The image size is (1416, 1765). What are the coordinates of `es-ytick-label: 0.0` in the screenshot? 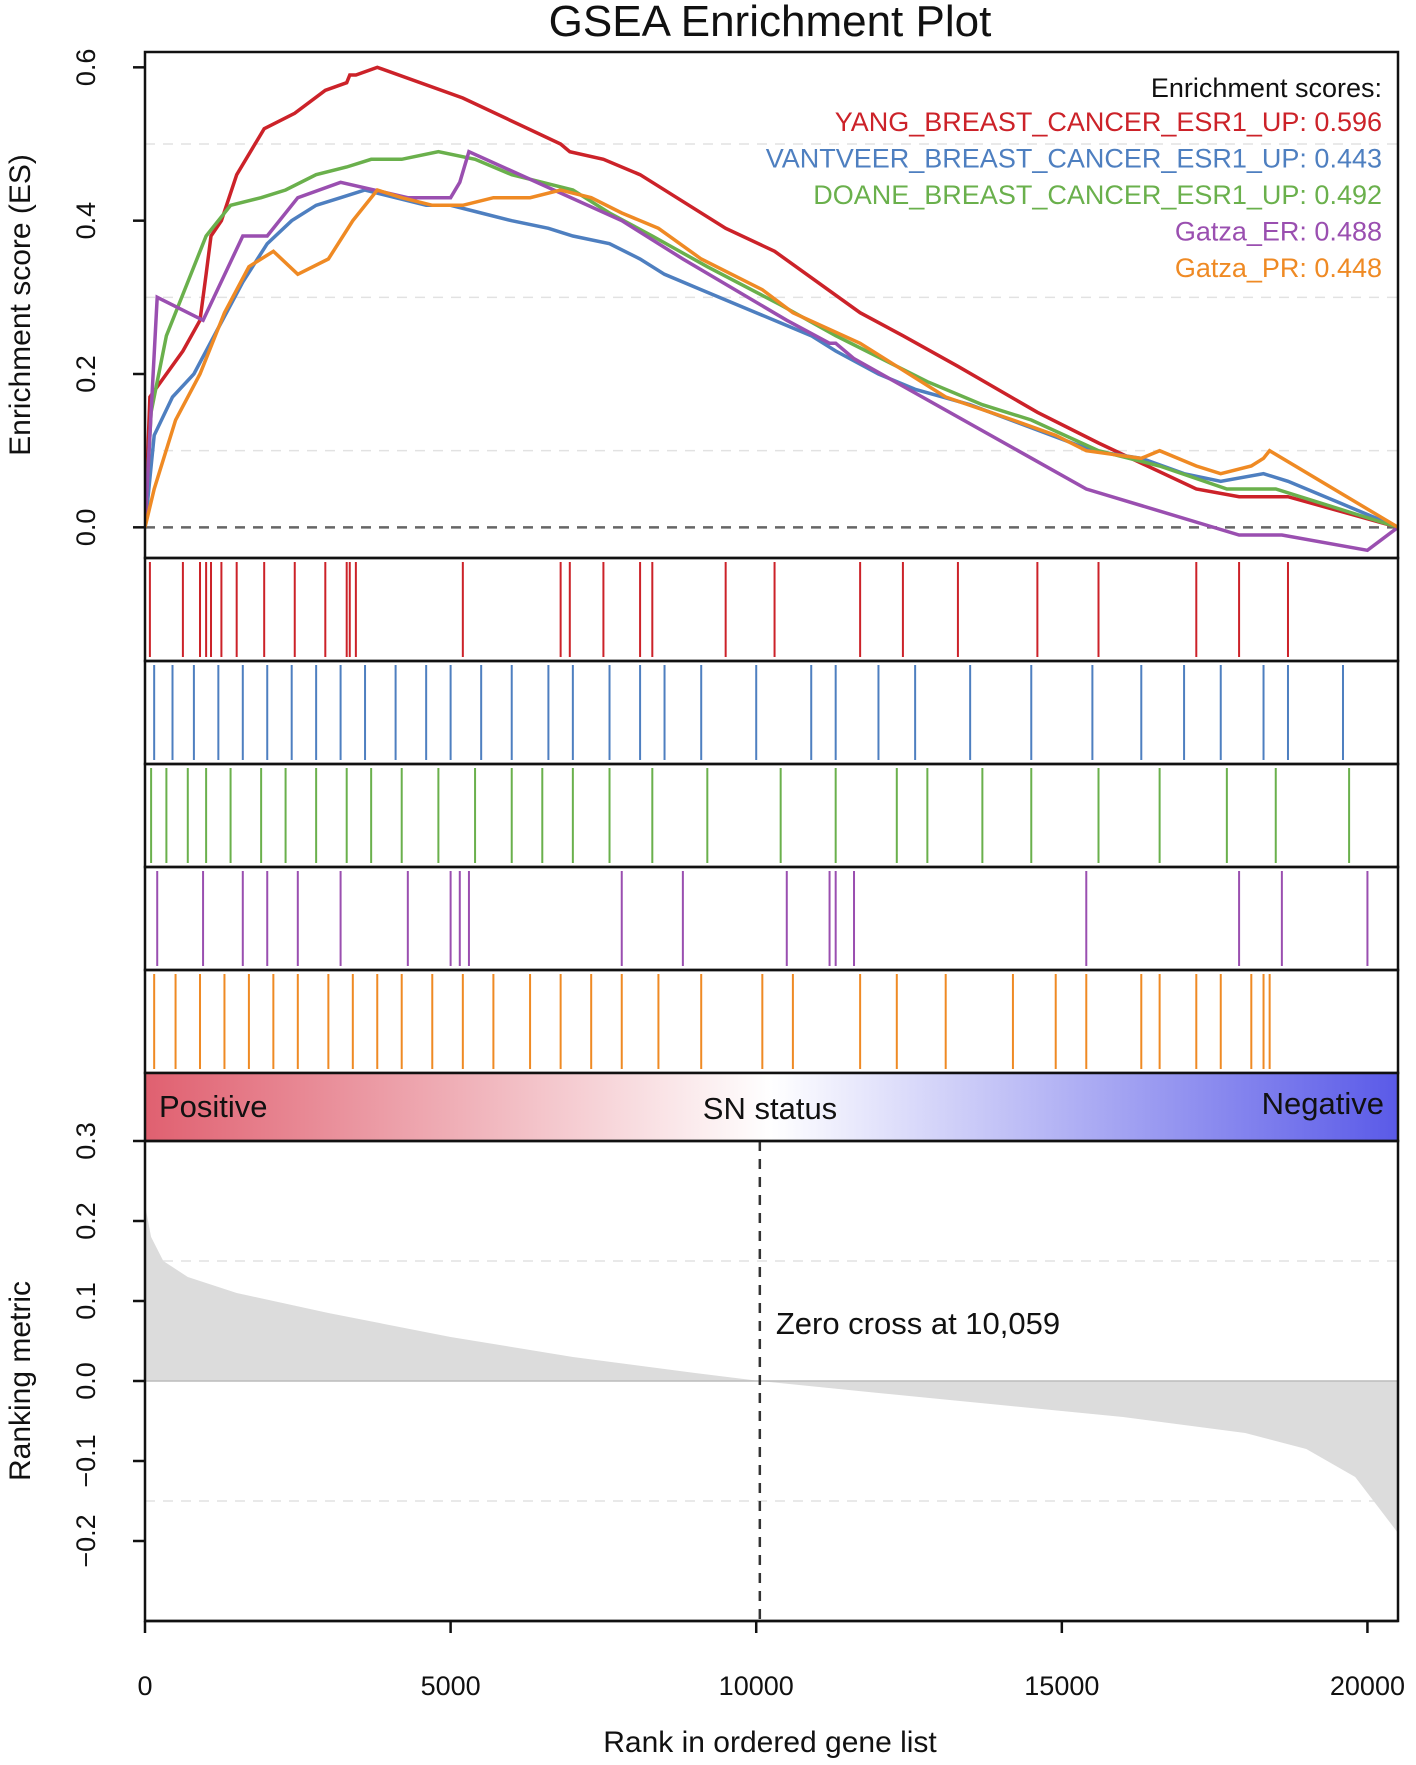 It's located at (86, 528).